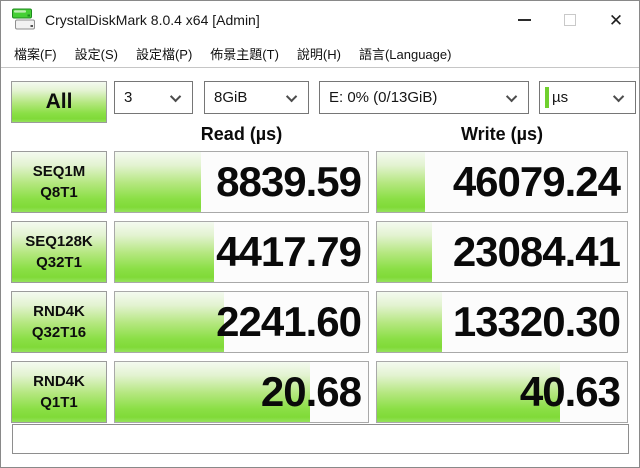 This screenshot has height=468, width=640. What do you see at coordinates (547, 97) in the screenshot?
I see `text-cursor` at bounding box center [547, 97].